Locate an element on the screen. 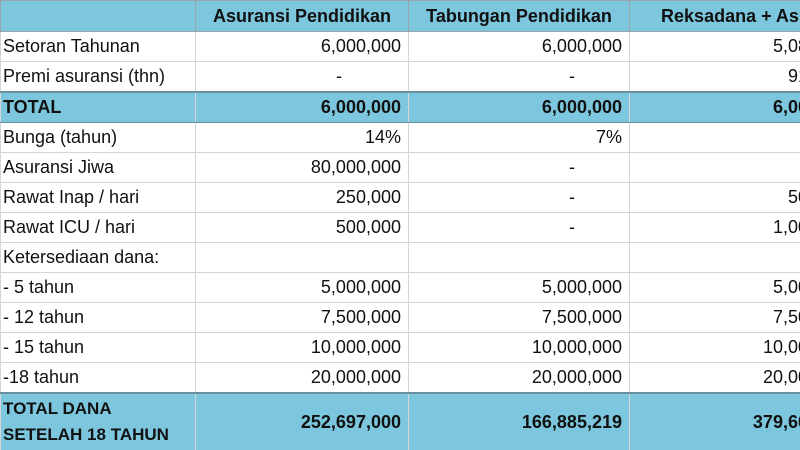 The width and height of the screenshot is (800, 450). row-label-cell: Rawat ICU / hari is located at coordinates (98, 227).